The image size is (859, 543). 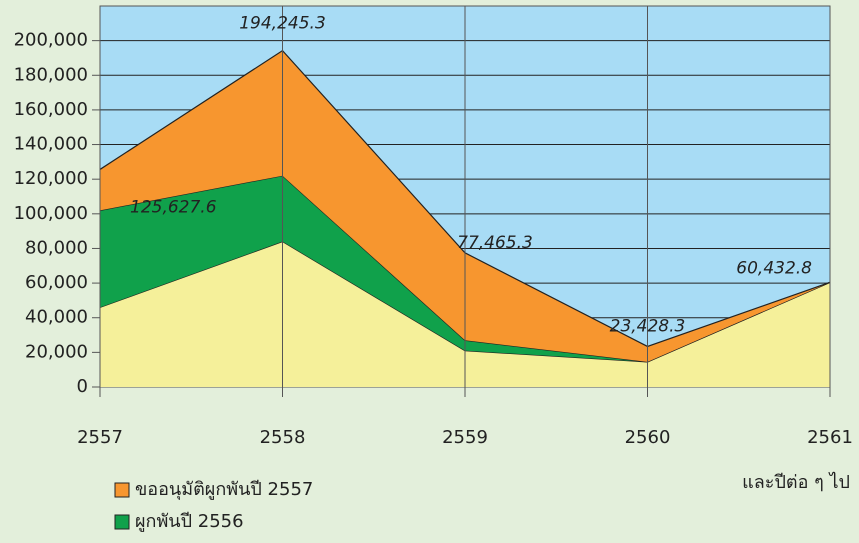 I want to click on y-tick-label: 200,000, so click(x=51, y=40).